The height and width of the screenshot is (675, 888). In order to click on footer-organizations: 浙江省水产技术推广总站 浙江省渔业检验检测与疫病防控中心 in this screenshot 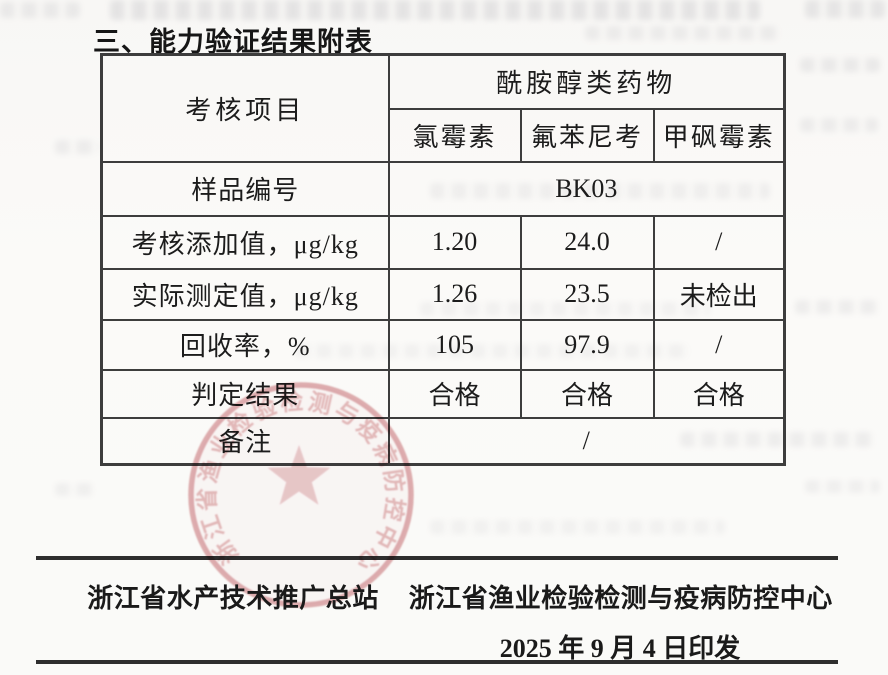, I will do `click(460, 596)`.